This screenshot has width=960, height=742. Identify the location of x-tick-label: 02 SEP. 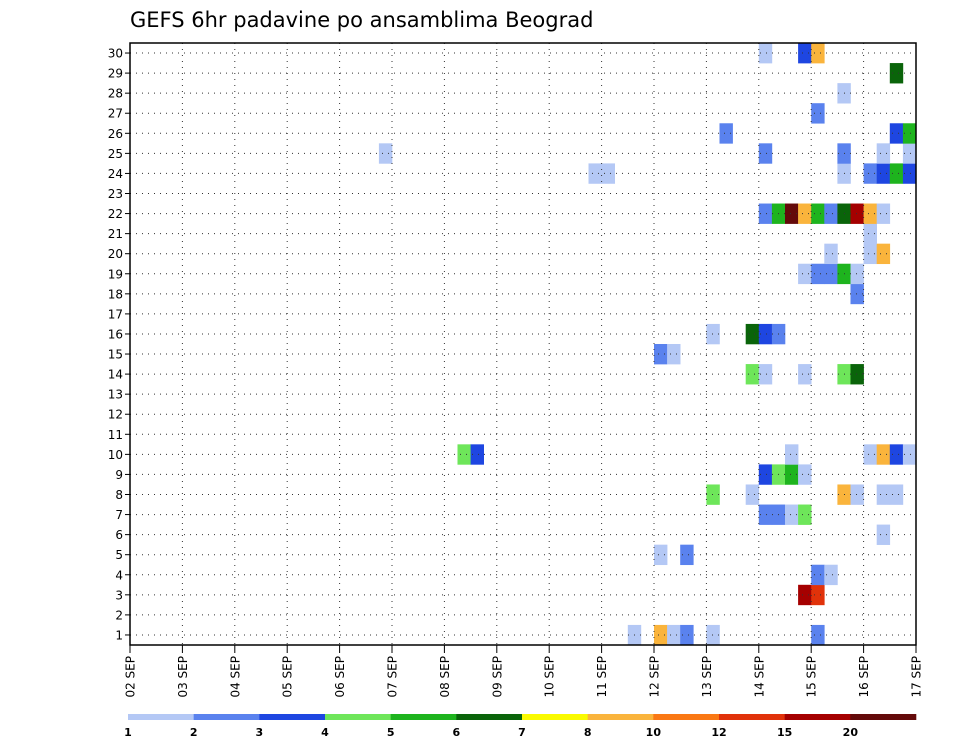
(131, 677).